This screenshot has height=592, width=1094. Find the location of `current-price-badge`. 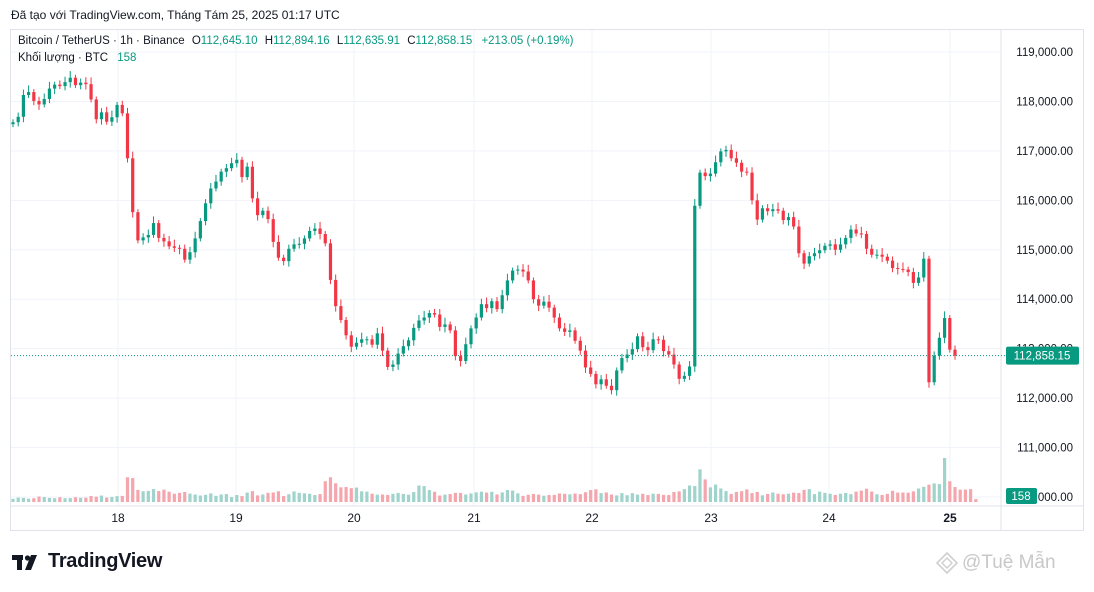

current-price-badge is located at coordinates (1042, 355).